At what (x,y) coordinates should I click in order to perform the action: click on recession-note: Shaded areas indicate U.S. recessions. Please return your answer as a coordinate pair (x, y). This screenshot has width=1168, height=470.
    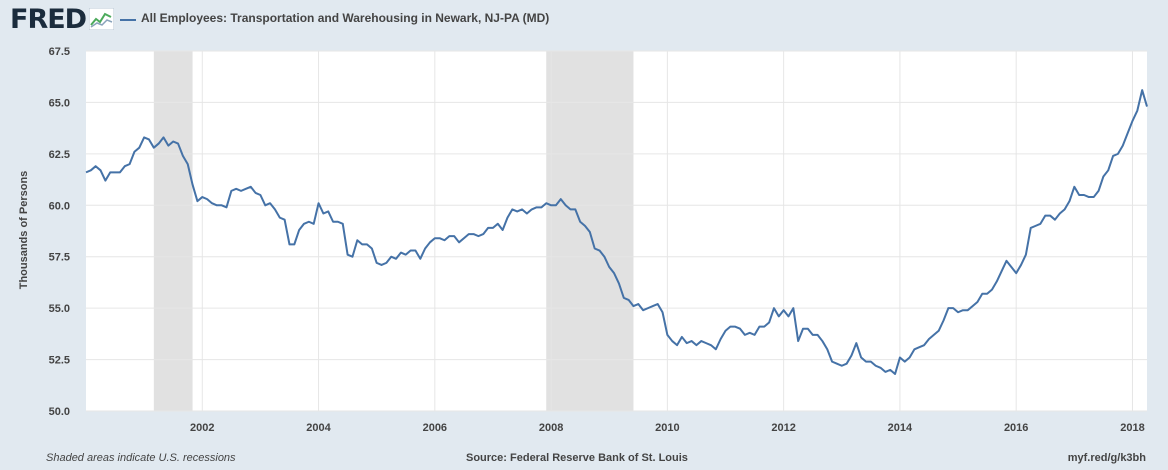
    Looking at the image, I should click on (141, 458).